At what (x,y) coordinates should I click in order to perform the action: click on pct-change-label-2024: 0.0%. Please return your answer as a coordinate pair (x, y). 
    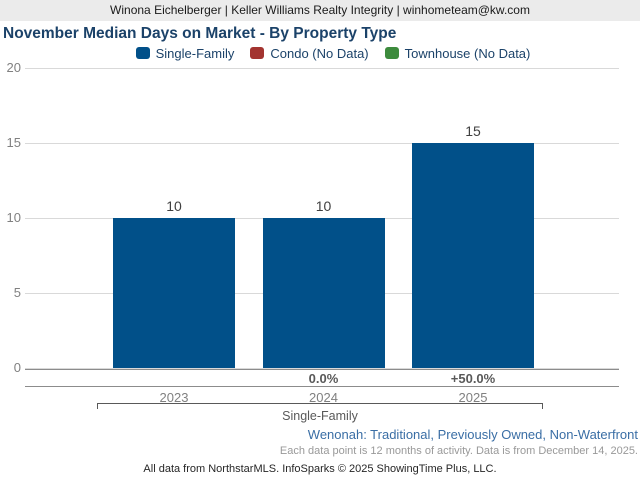
    Looking at the image, I should click on (323, 378).